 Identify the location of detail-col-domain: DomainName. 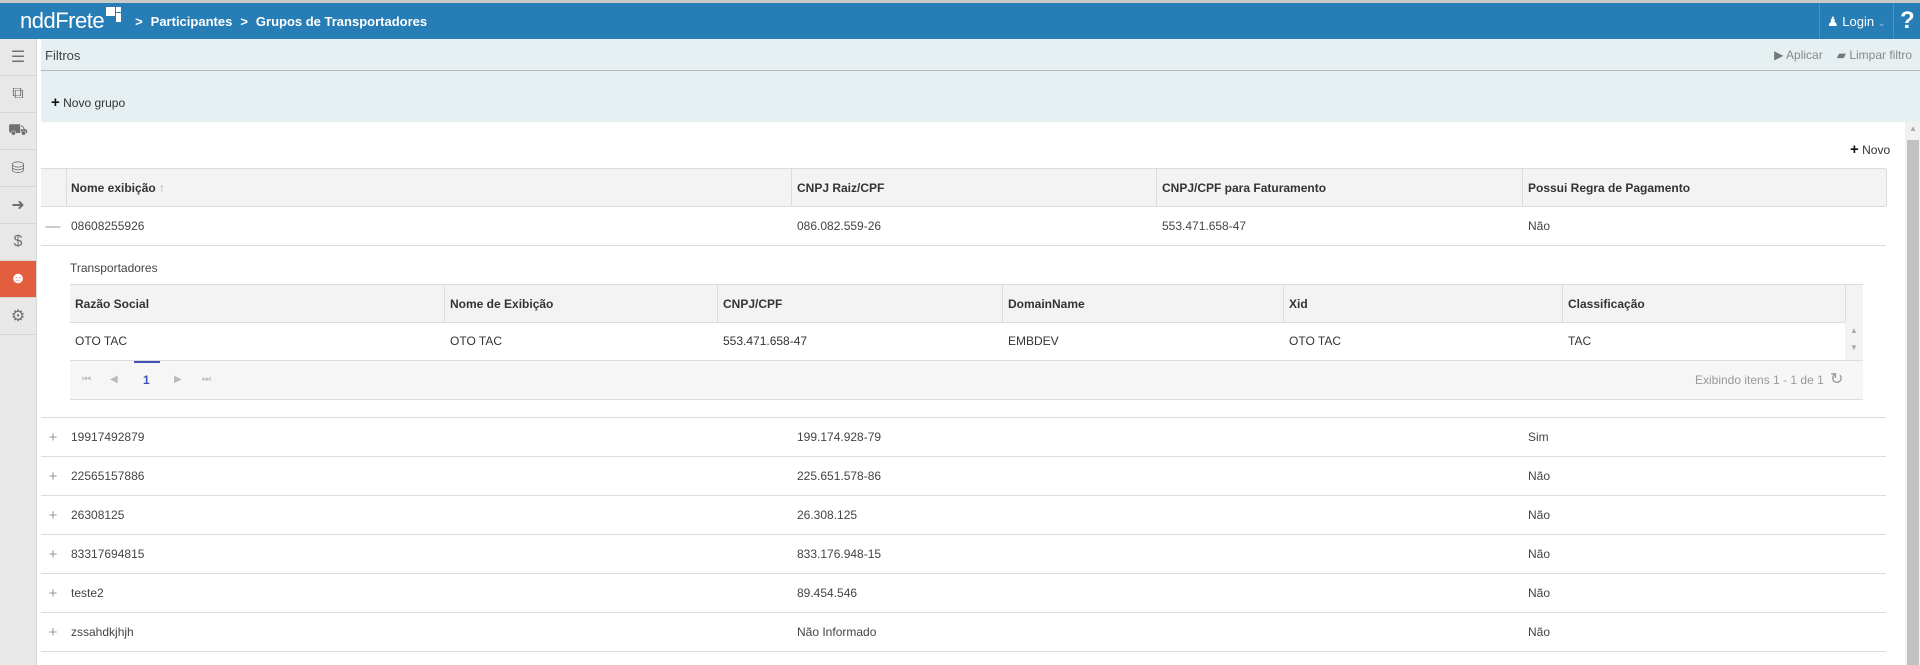
(1046, 303).